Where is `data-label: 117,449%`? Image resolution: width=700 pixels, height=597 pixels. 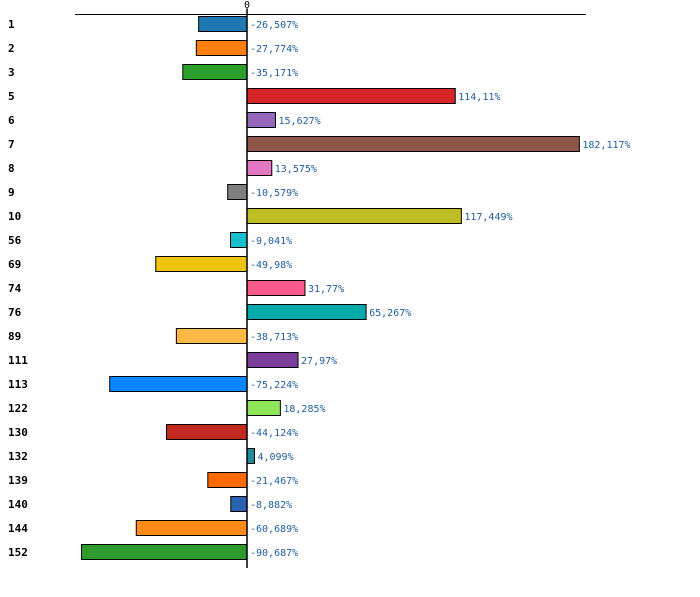 data-label: 117,449% is located at coordinates (488, 217).